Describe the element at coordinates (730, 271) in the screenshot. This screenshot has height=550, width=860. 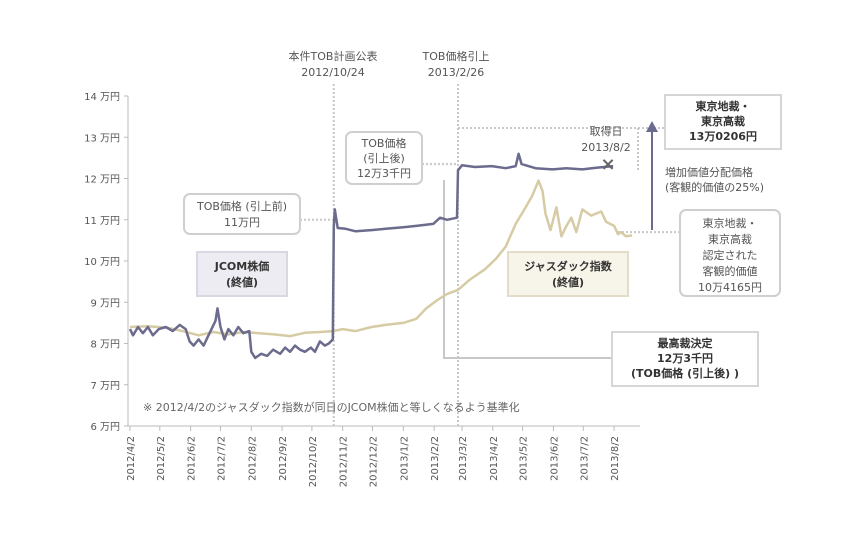
I see `objective-line4: 客観的価値` at that location.